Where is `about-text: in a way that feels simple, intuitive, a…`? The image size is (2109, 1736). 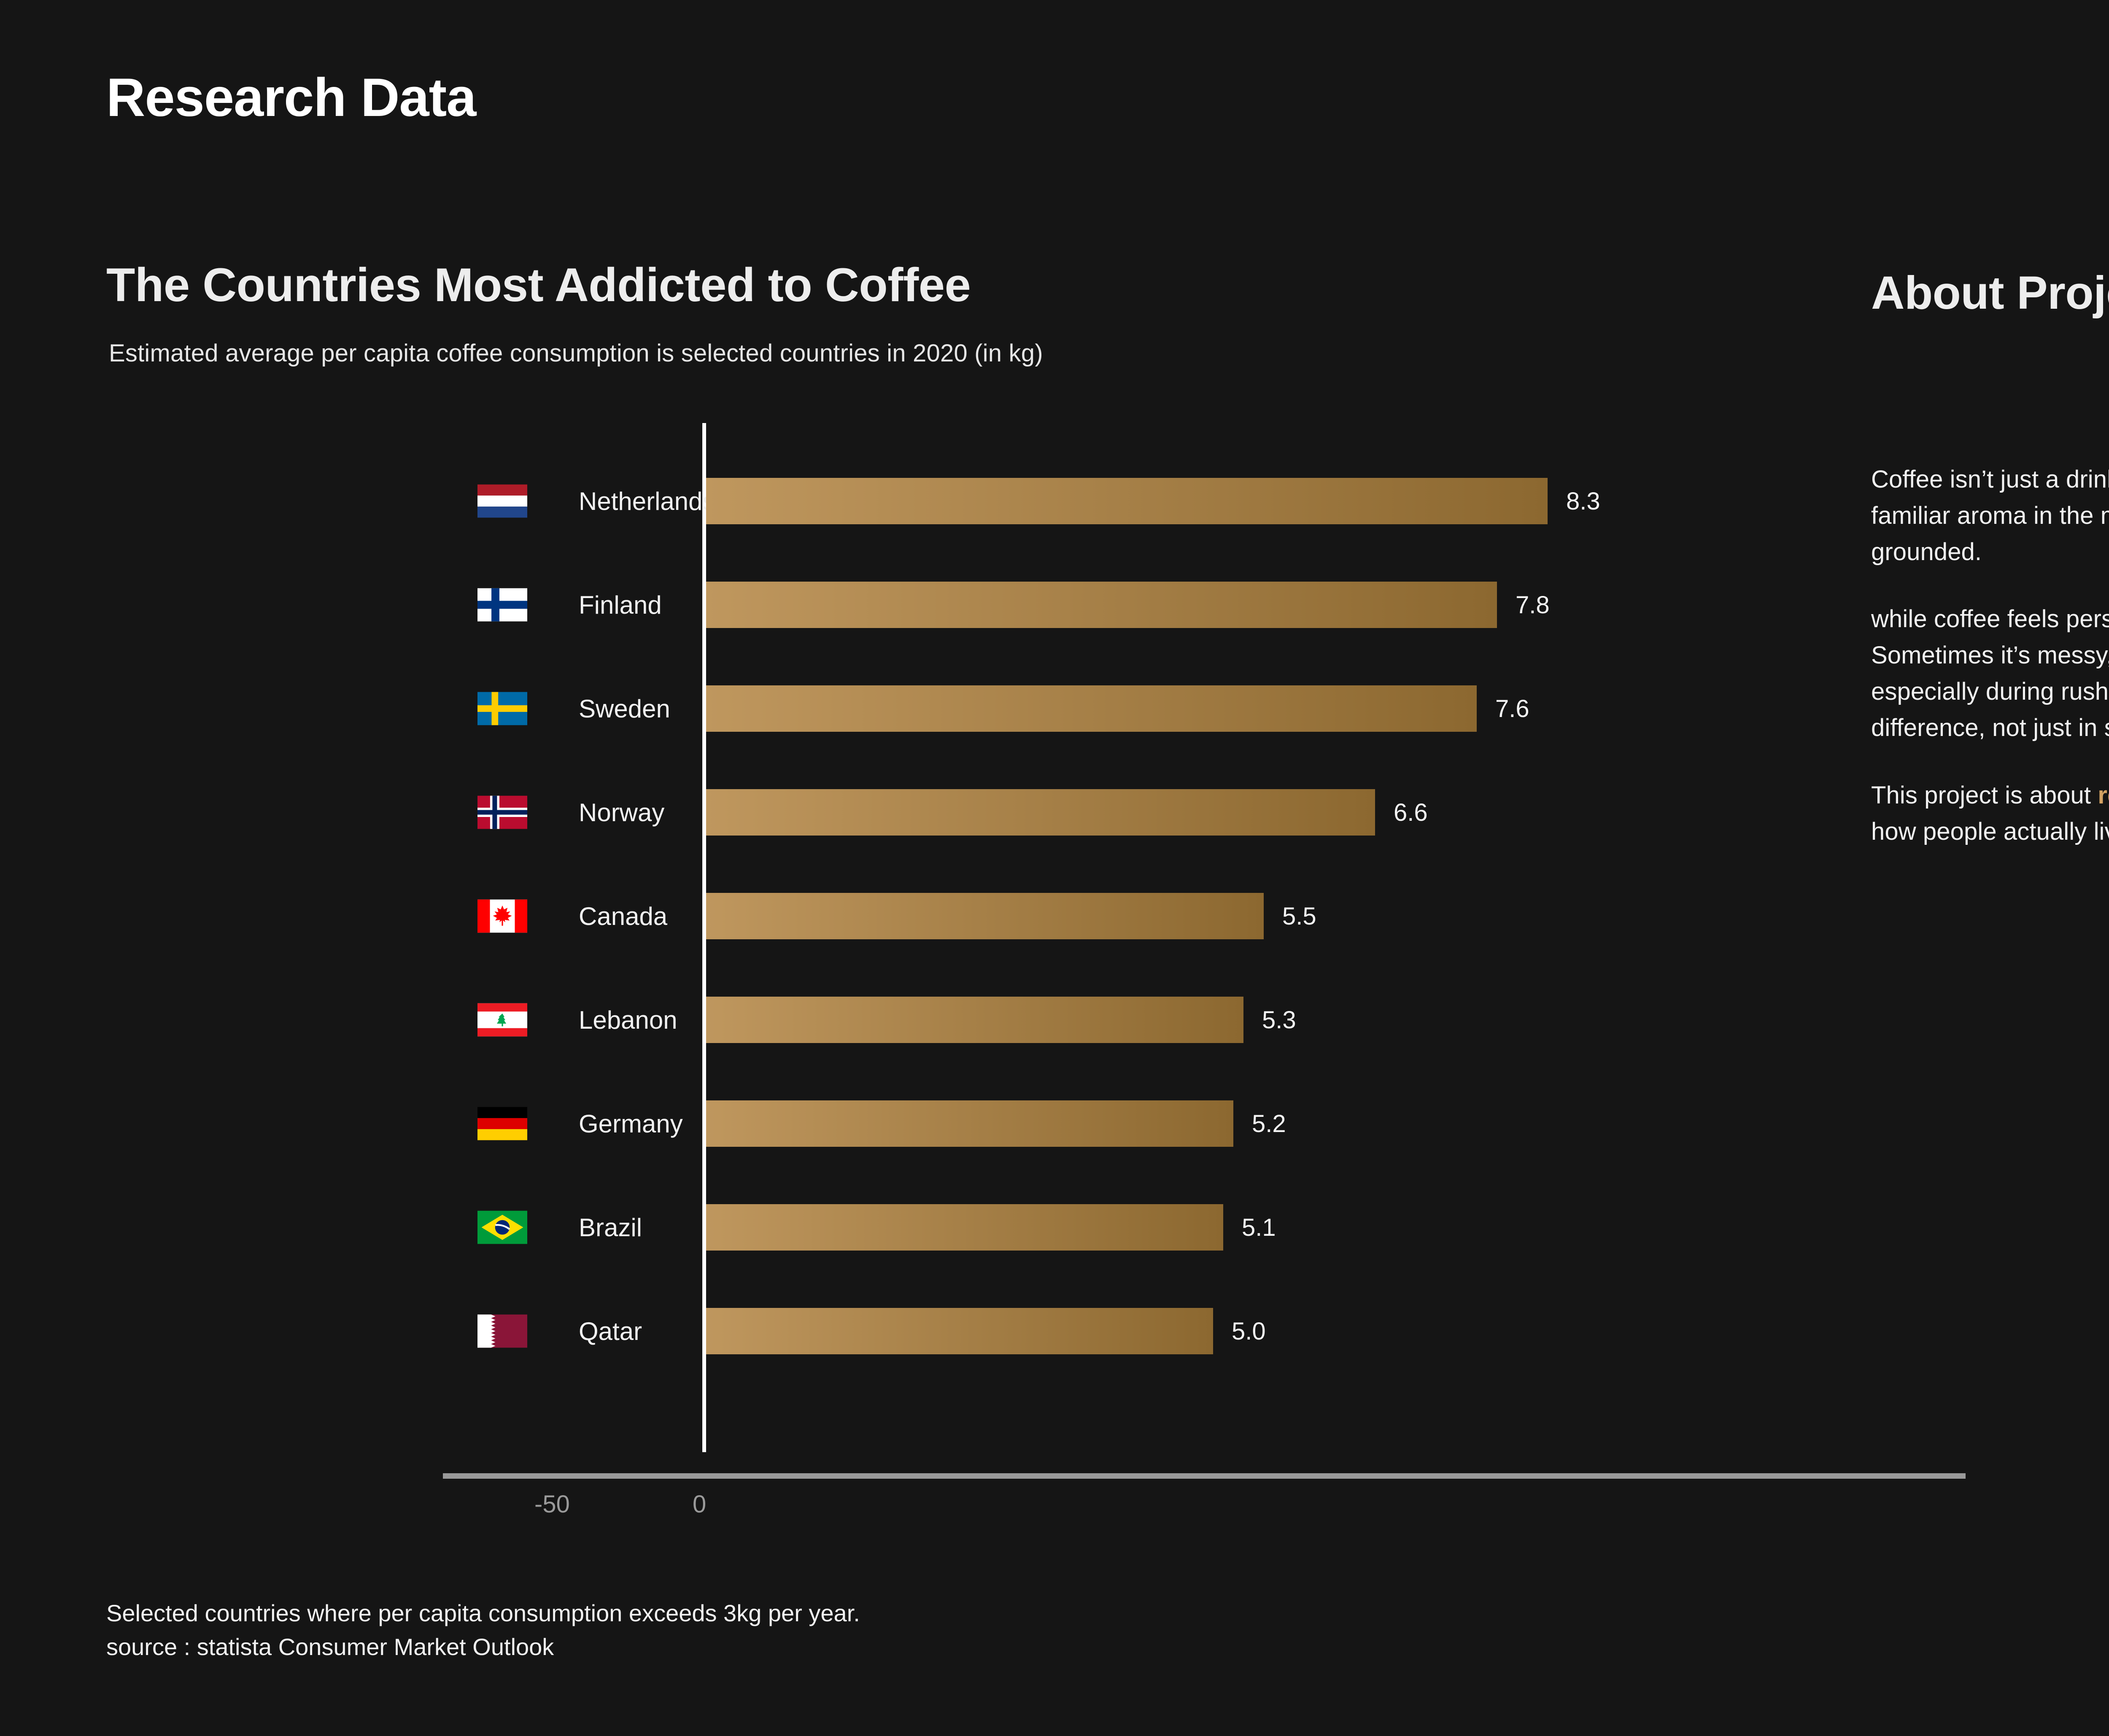
about-text: in a way that feels simple, intuitive, a… is located at coordinates (1990, 831).